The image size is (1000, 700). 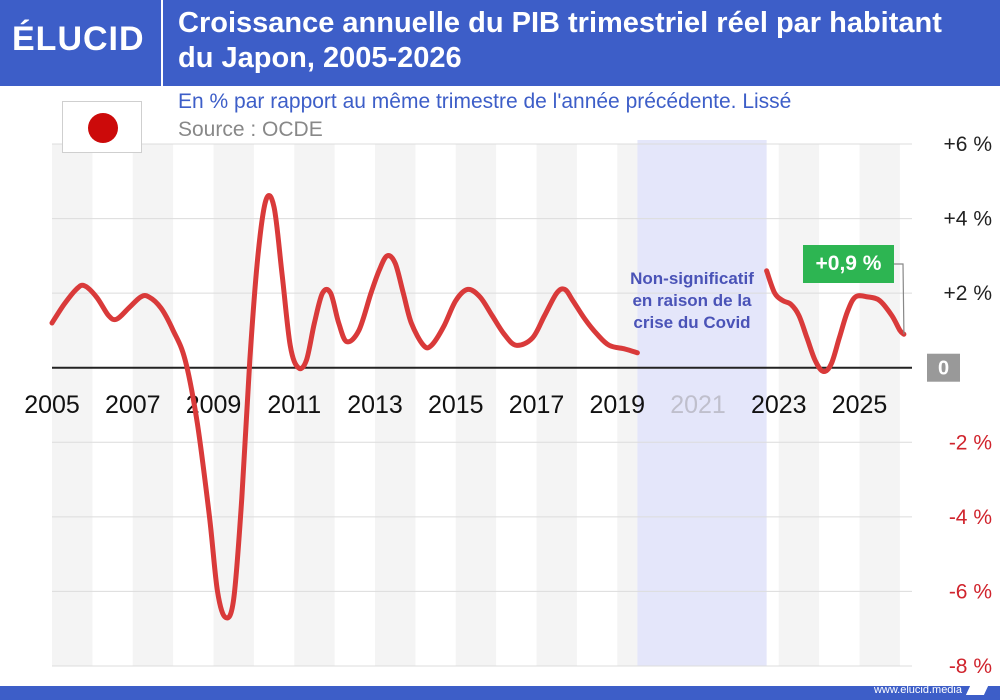 I want to click on header-divider, so click(x=162, y=43).